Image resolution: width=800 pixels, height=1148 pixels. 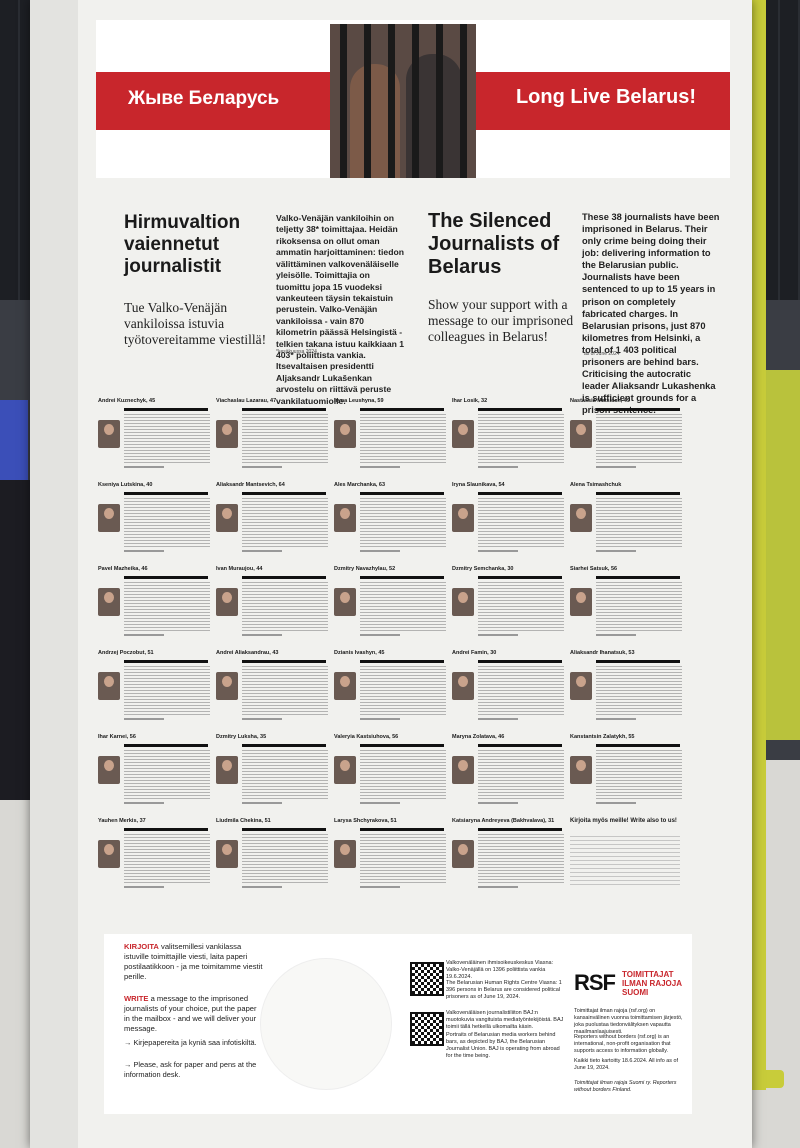 What do you see at coordinates (403, 101) in the screenshot?
I see `prisoners-photo` at bounding box center [403, 101].